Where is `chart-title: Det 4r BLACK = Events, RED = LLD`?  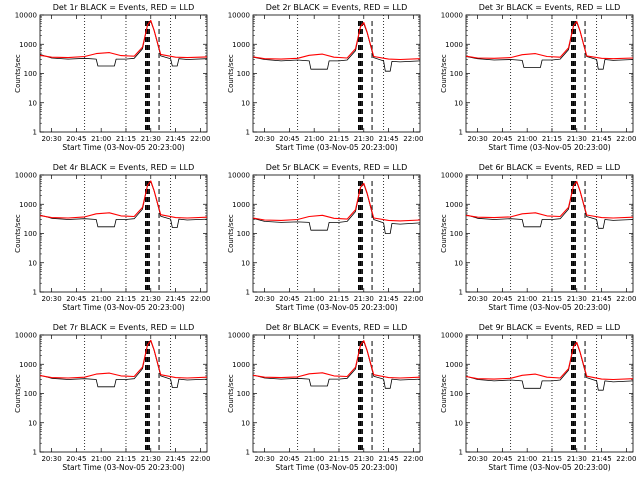
chart-title: Det 4r BLACK = Events, RED = LLD is located at coordinates (124, 167).